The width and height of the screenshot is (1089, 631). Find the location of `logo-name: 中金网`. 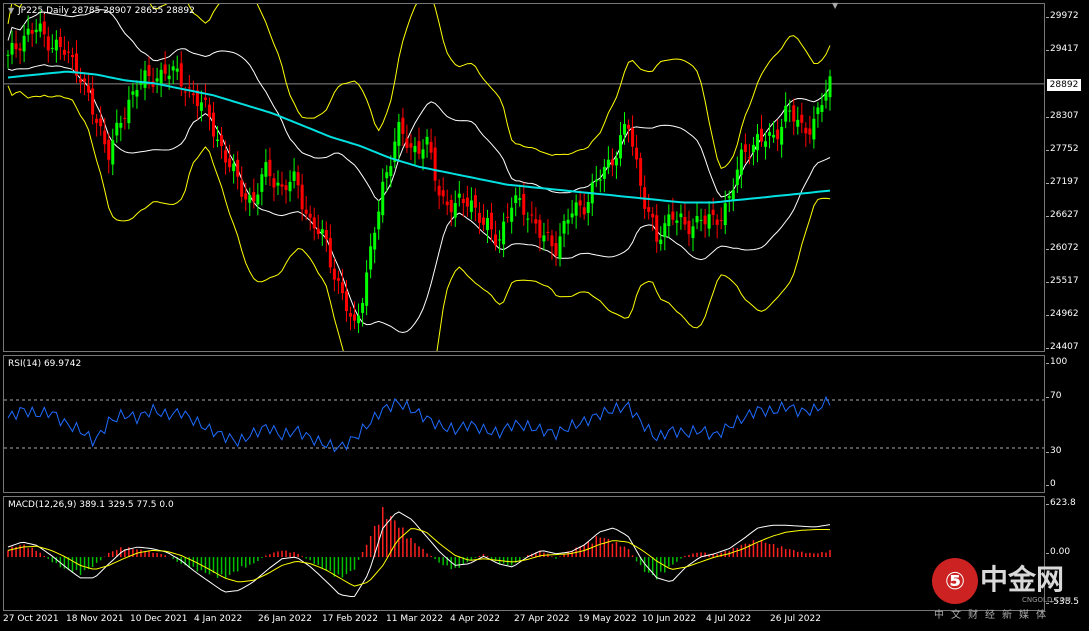

logo-name: 中金网 is located at coordinates (1022, 579).